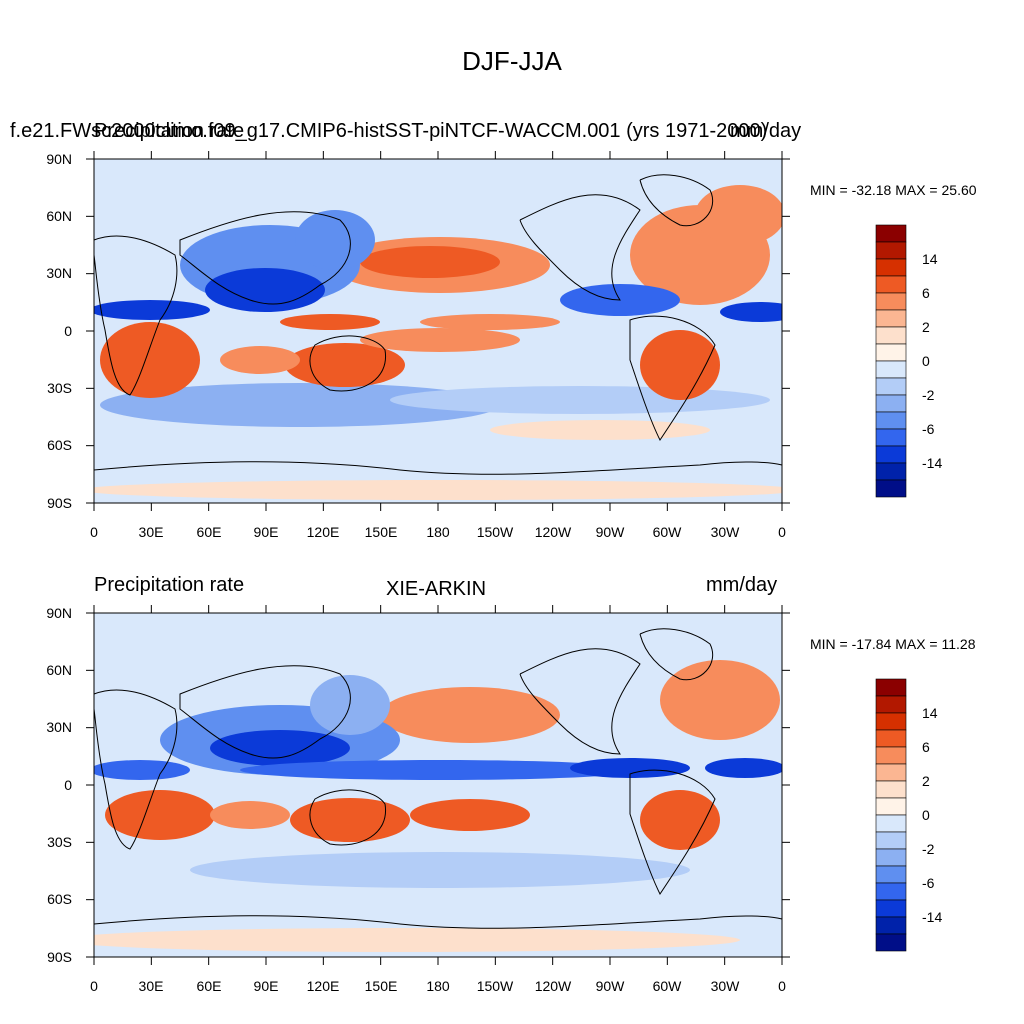 The image size is (1024, 1024). What do you see at coordinates (470, 715) in the screenshot?
I see `north-pacific-positive` at bounding box center [470, 715].